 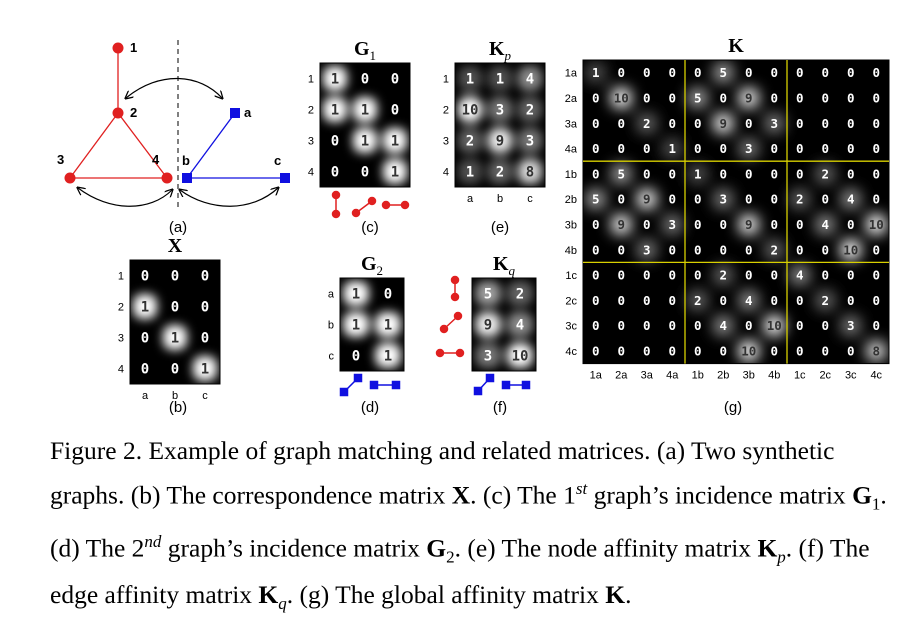 What do you see at coordinates (285, 178) in the screenshot?
I see `graph2-node` at bounding box center [285, 178].